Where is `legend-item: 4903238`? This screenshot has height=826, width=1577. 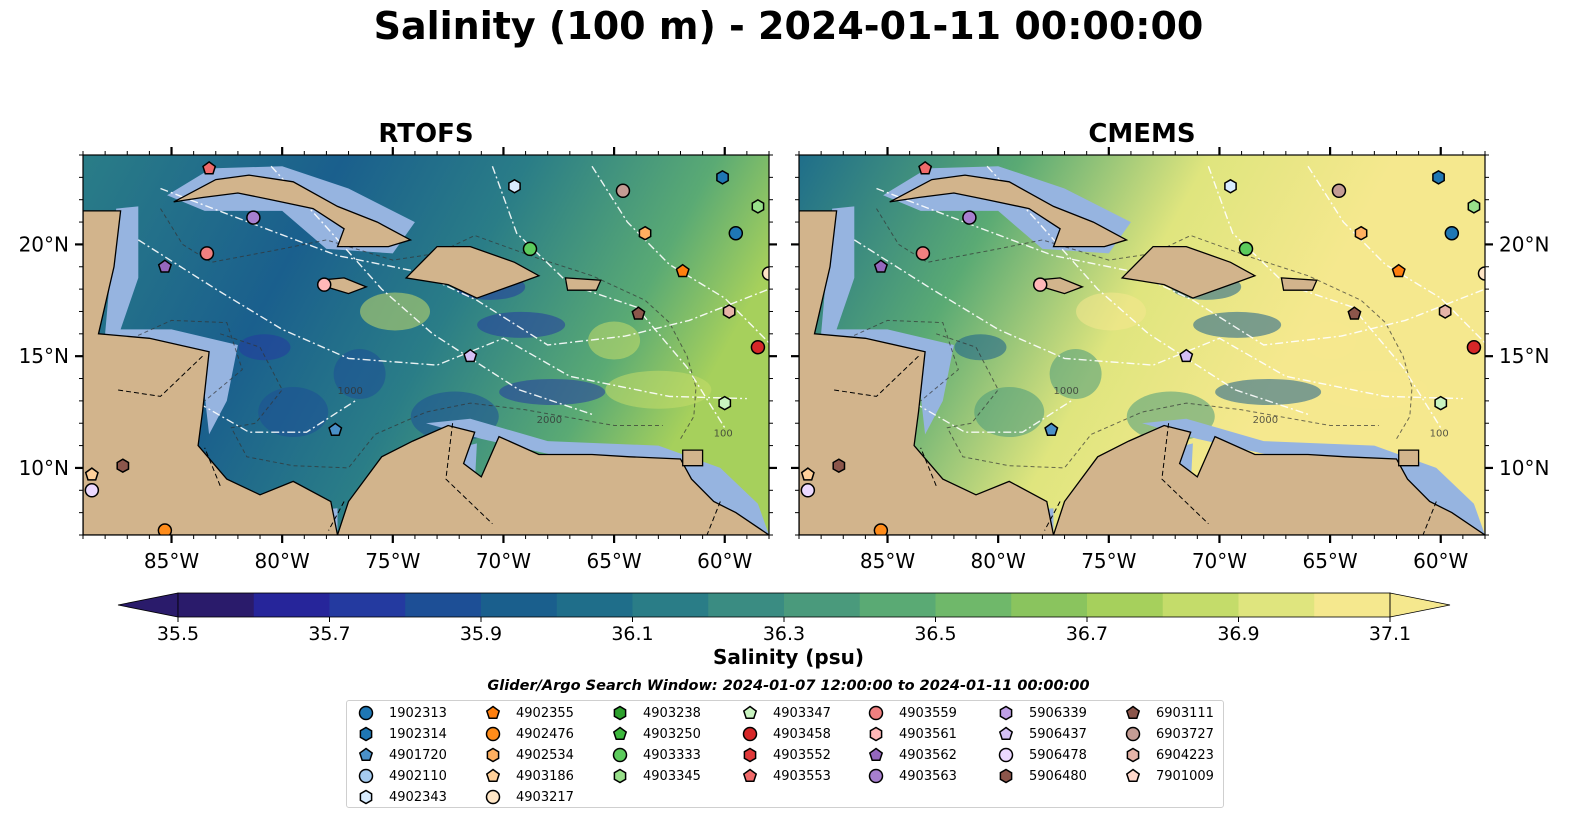 legend-item: 4903238 is located at coordinates (656, 713).